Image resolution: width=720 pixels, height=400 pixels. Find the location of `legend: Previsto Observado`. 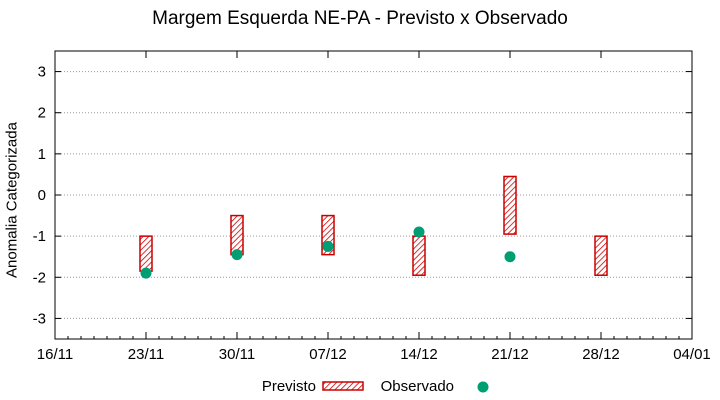

legend: Previsto Observado is located at coordinates (375, 386).